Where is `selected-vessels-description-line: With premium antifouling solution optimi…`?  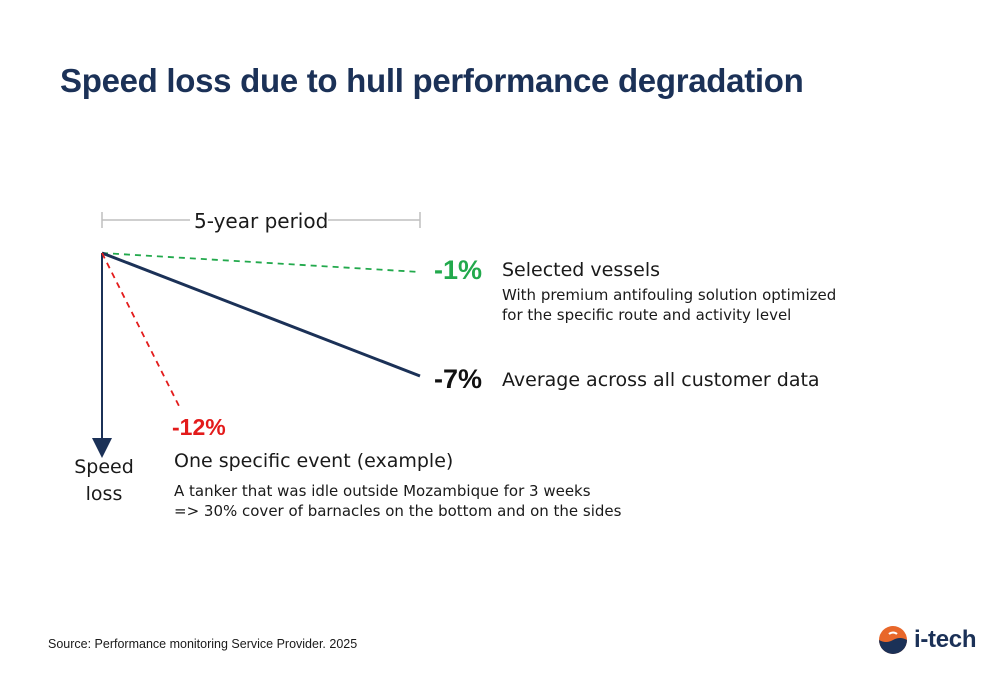 selected-vessels-description-line: With premium antifouling solution optimi… is located at coordinates (669, 295).